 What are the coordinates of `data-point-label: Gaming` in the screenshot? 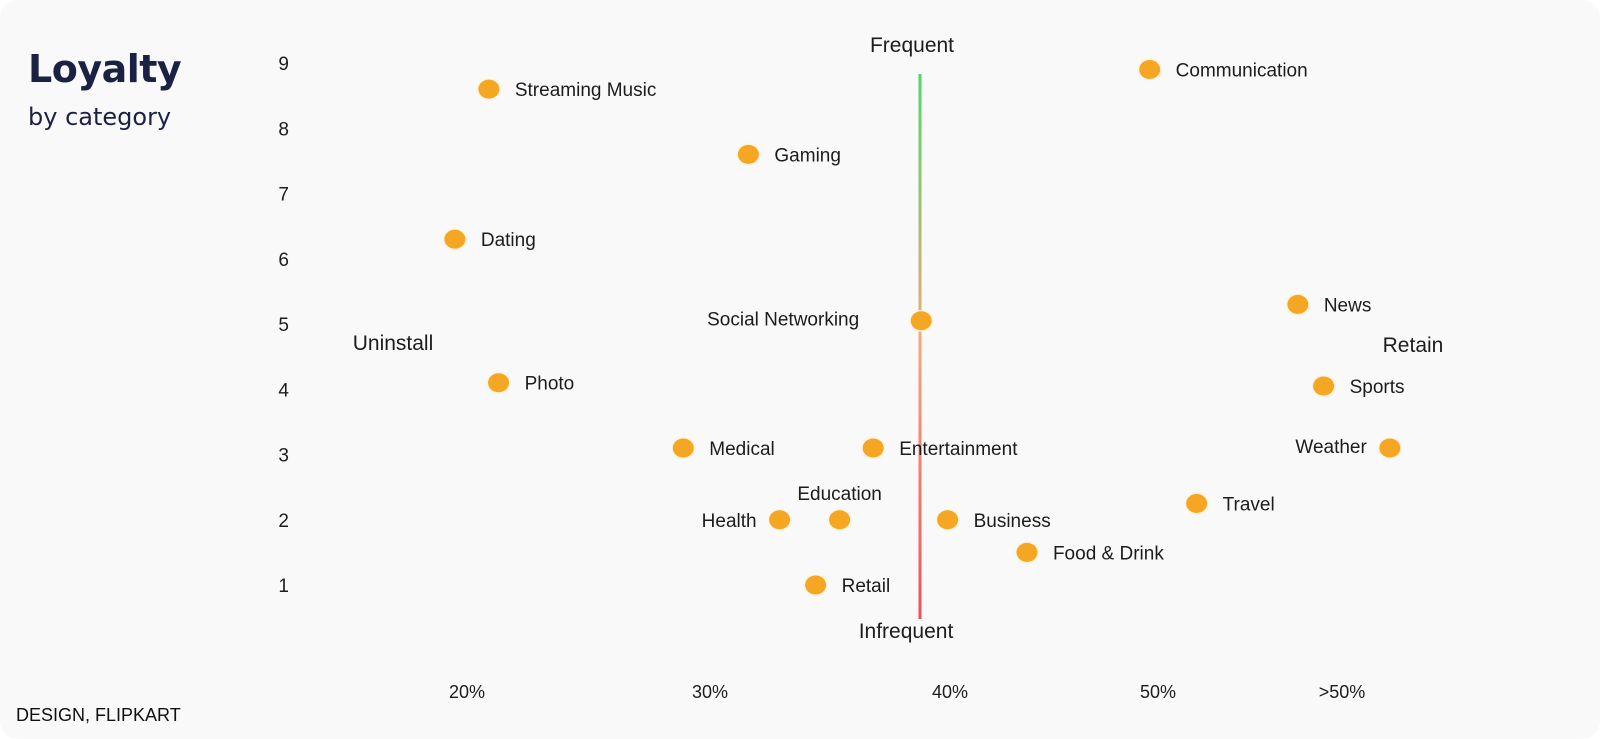 It's located at (807, 155).